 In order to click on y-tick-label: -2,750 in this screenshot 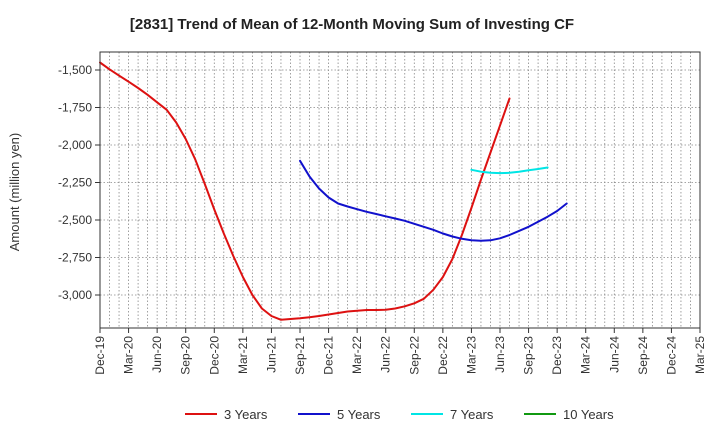, I will do `click(75, 258)`.